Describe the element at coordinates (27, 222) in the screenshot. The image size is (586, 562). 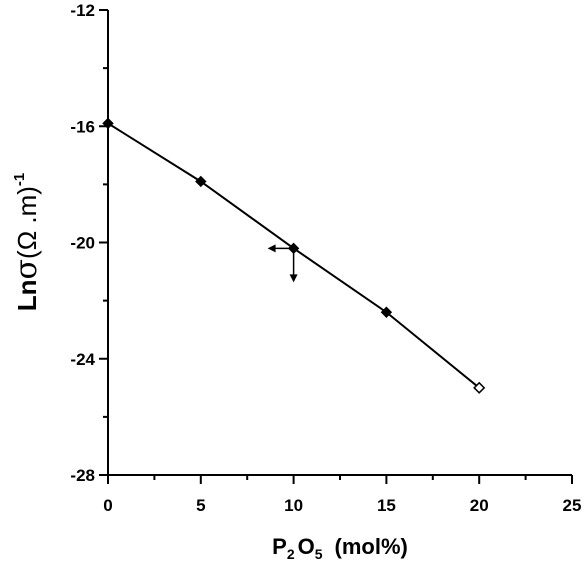
I see `y-title-unit: (Ω .m)` at that location.